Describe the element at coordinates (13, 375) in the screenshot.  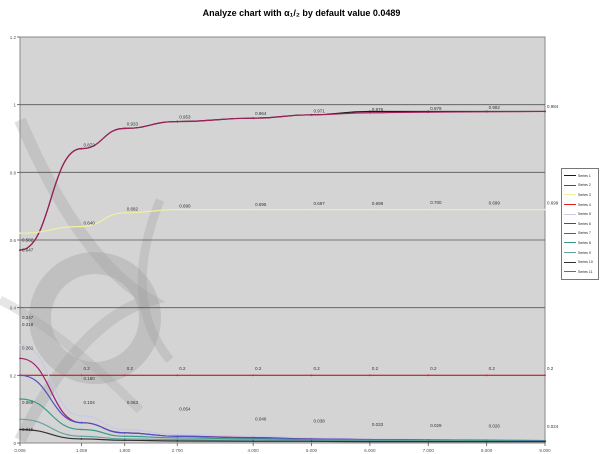
I see `y-tick-label: 0.2` at that location.